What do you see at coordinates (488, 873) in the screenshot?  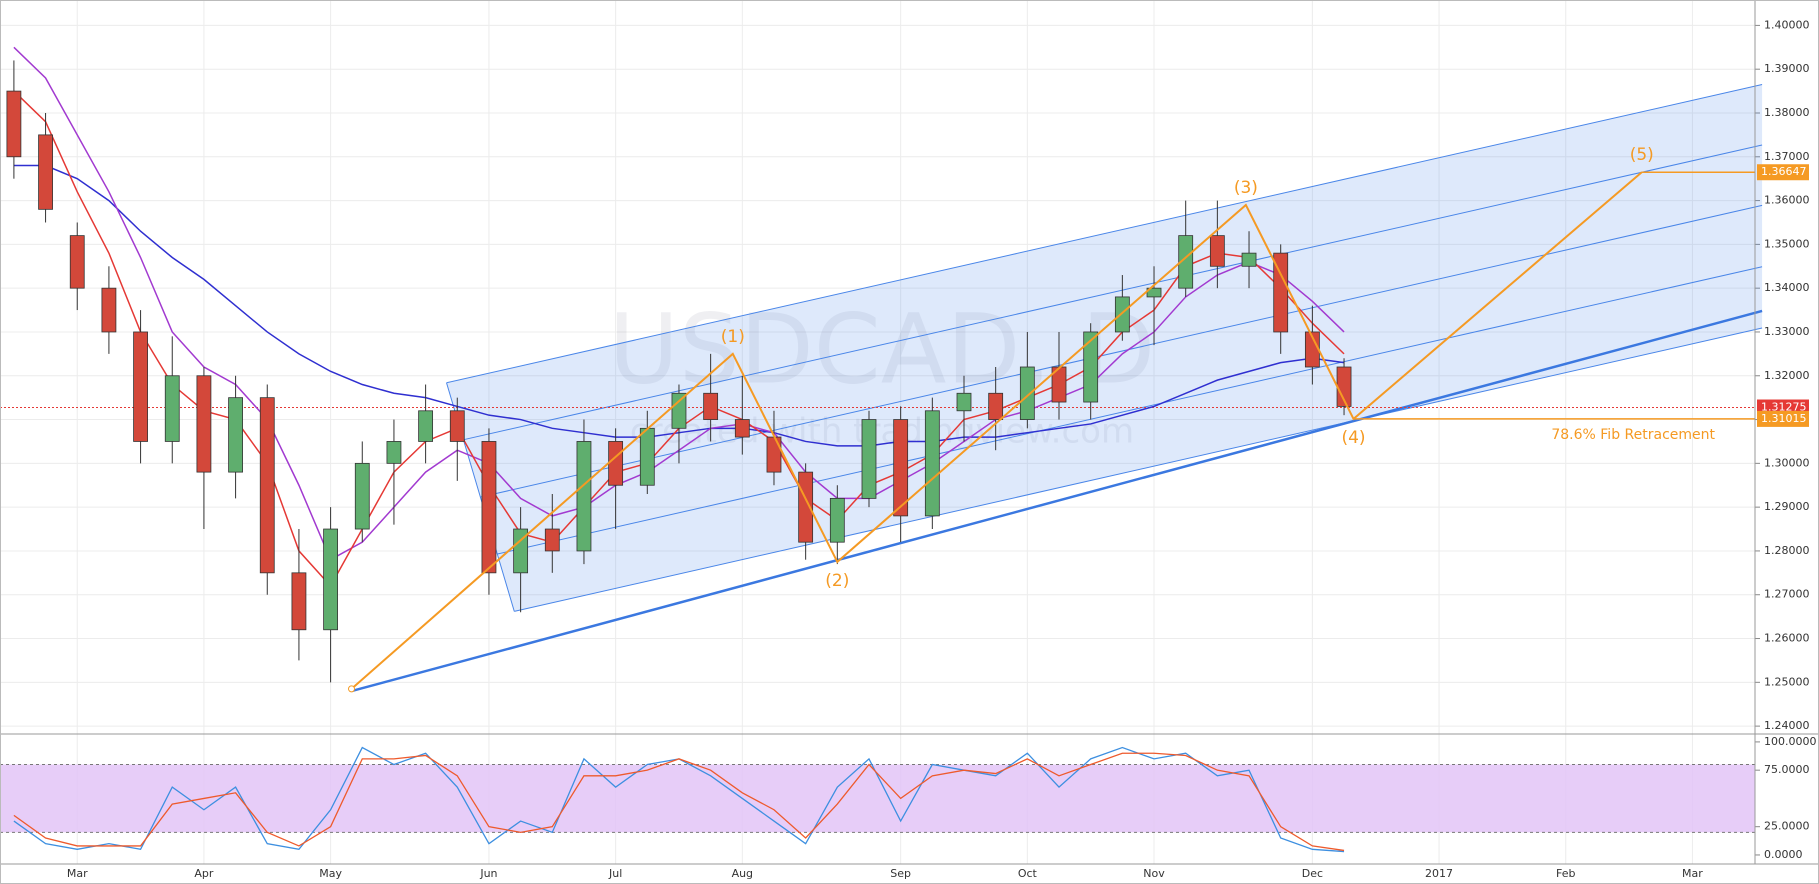 I see `x-tick-label: Jun` at bounding box center [488, 873].